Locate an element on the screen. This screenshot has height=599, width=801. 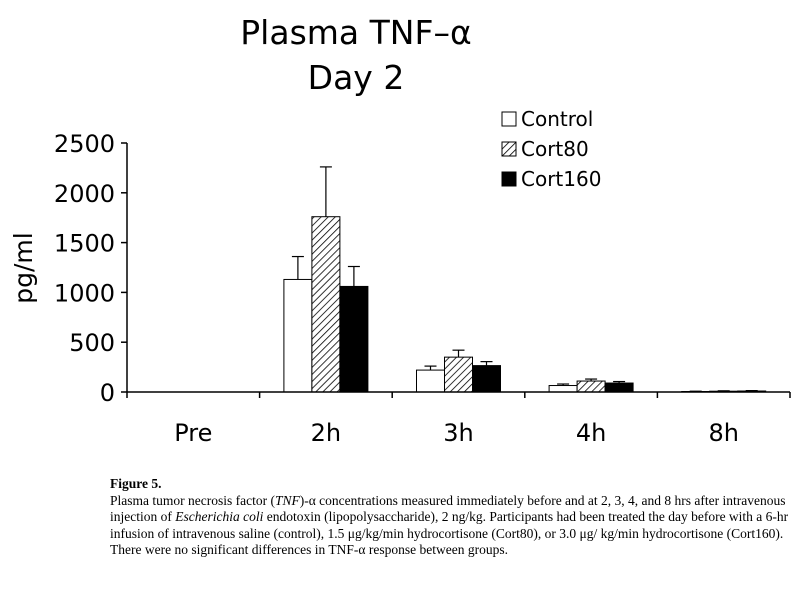
legend-label-cort80: Cort80 is located at coordinates (555, 149).